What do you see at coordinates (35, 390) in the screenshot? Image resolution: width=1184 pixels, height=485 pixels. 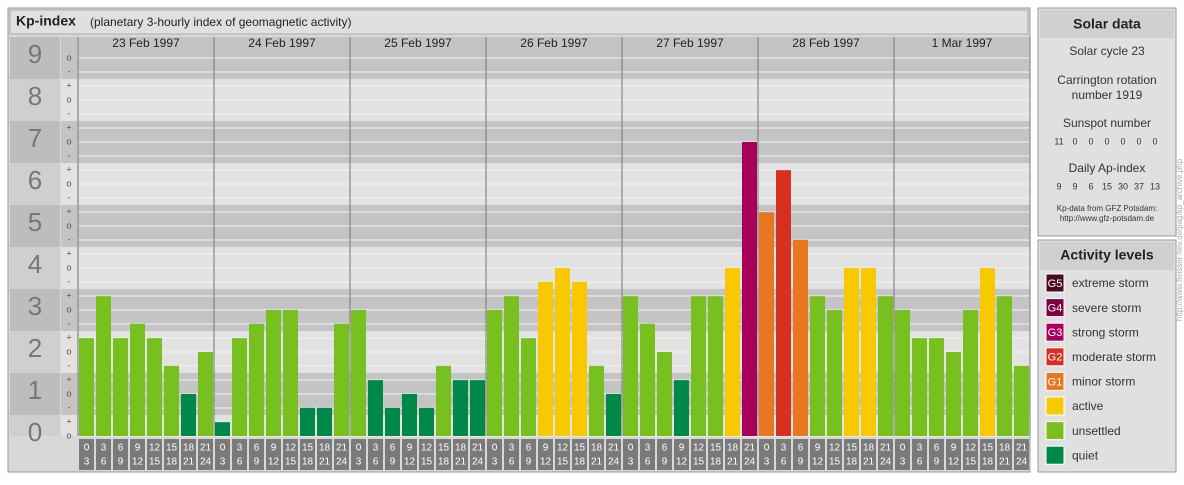 I see `y-tick-label: 1` at bounding box center [35, 390].